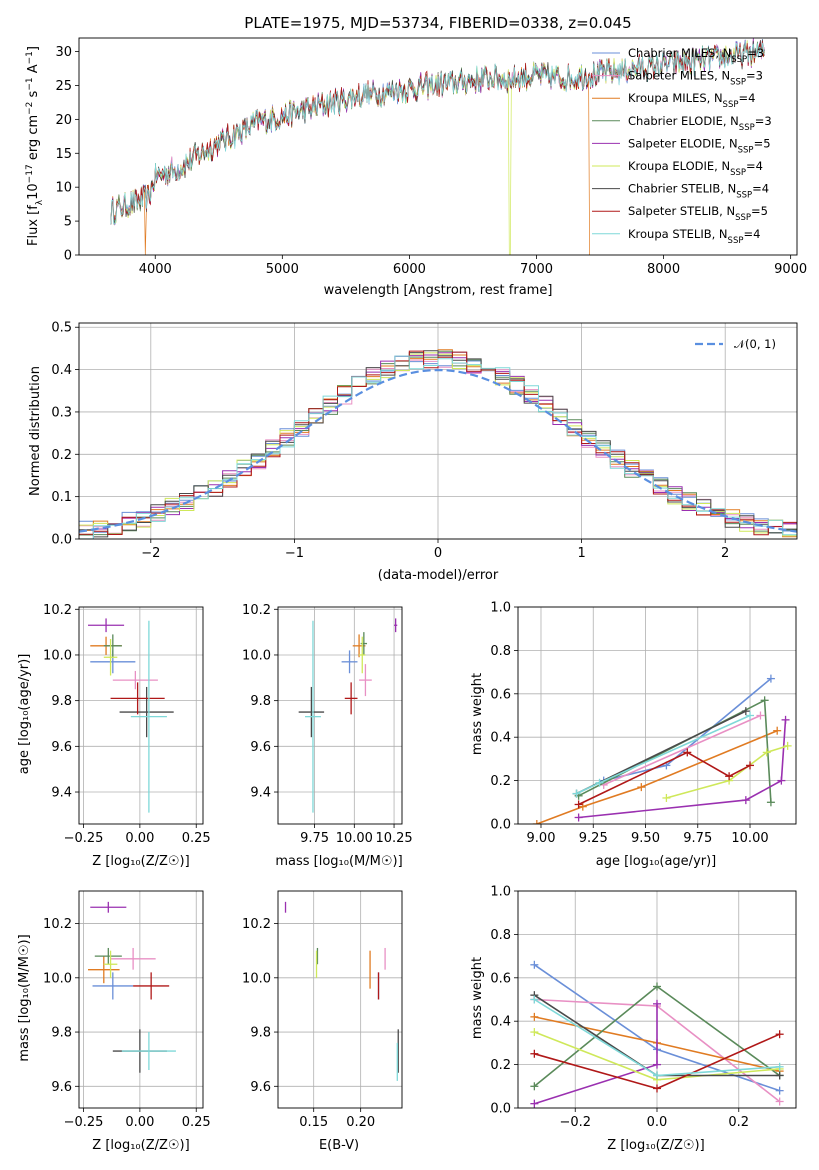 The image size is (819, 1170). What do you see at coordinates (699, 145) in the screenshot?
I see `legend-entry: Salpeter ELODIE, NSSP=5` at bounding box center [699, 145].